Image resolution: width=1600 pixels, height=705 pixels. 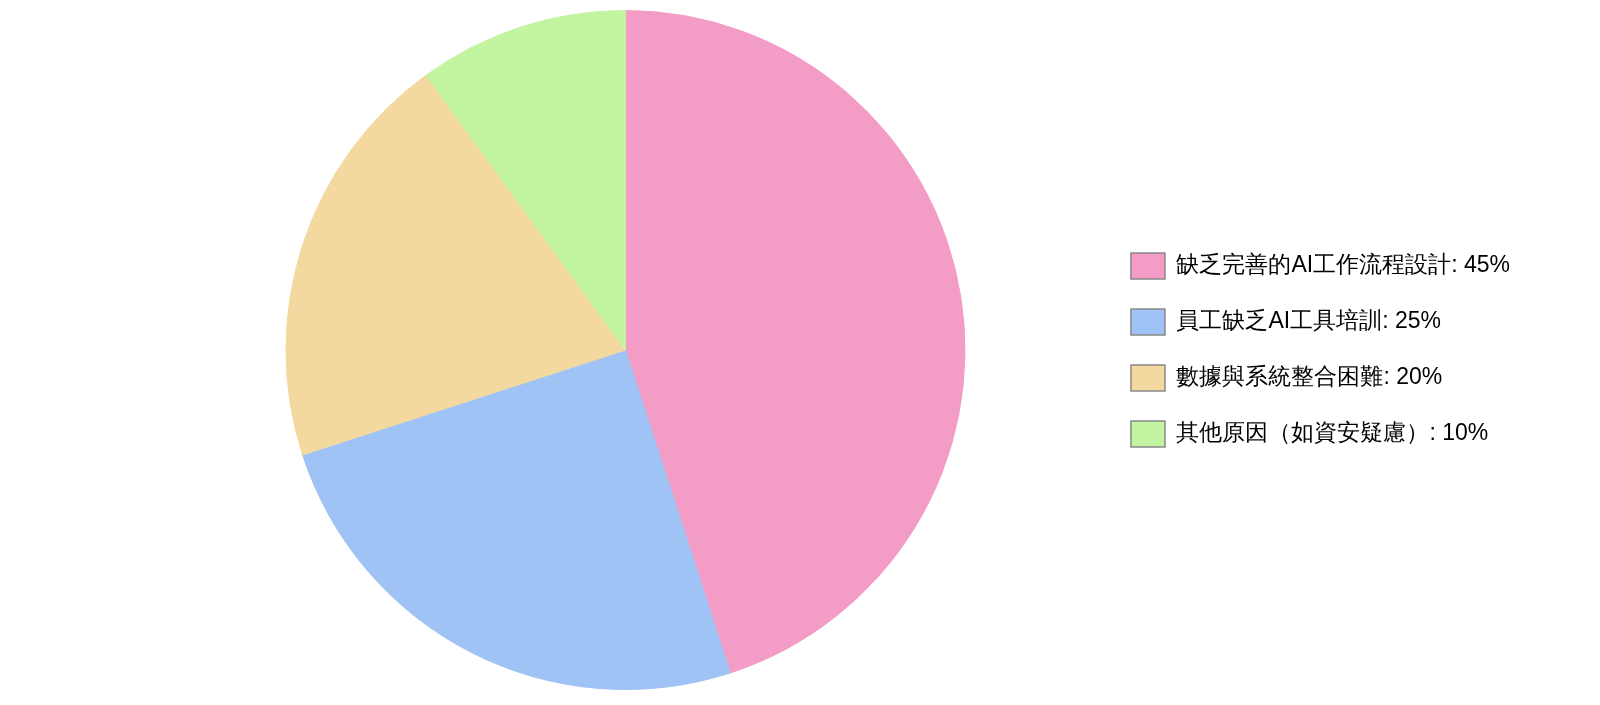 I want to click on legend-label: 數據與系統整合困難: 20%, so click(x=1309, y=376).